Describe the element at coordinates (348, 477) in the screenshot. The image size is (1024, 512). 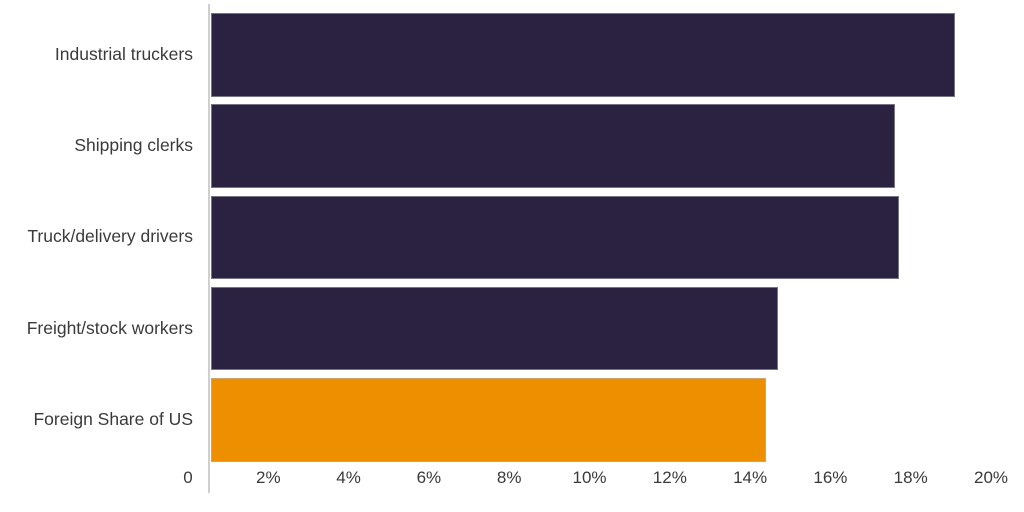
I see `x-tick-label: 4%` at that location.